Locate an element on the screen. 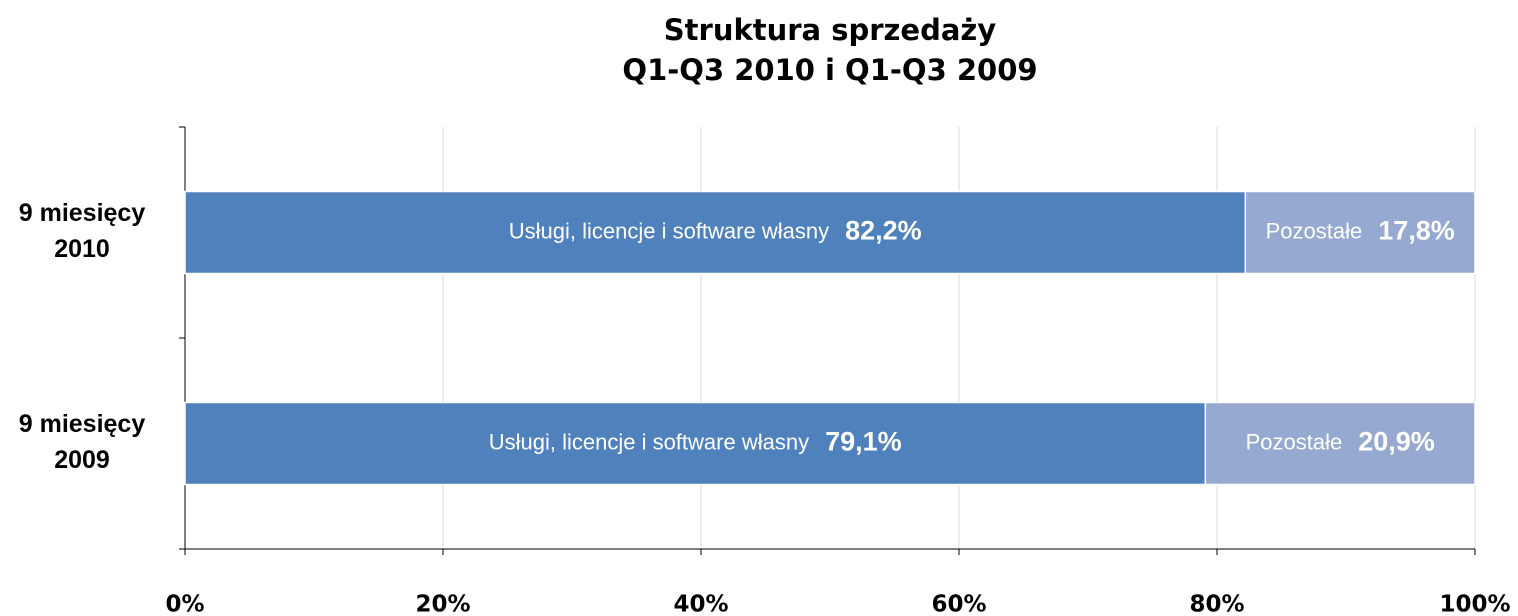 This screenshot has width=1518, height=616. x-tick-label: 40% is located at coordinates (700, 604).